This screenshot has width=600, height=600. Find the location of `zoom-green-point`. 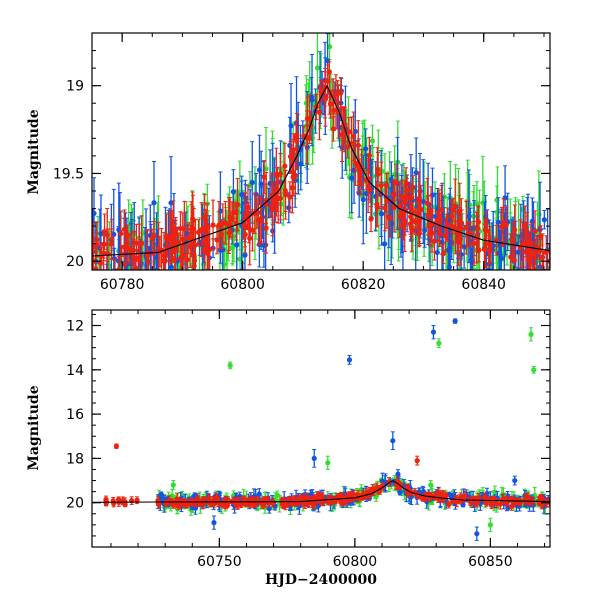

zoom-green-point is located at coordinates (535, 268).